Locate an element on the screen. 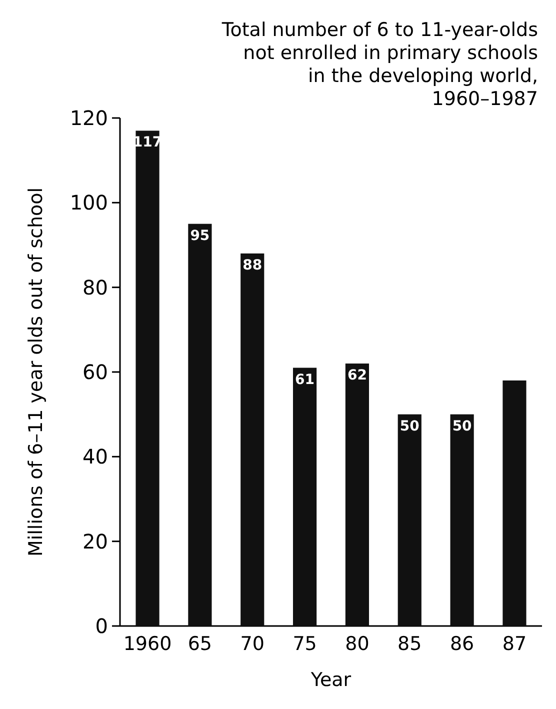 This screenshot has height=709, width=556. y-tick-label: 40 is located at coordinates (95, 456).